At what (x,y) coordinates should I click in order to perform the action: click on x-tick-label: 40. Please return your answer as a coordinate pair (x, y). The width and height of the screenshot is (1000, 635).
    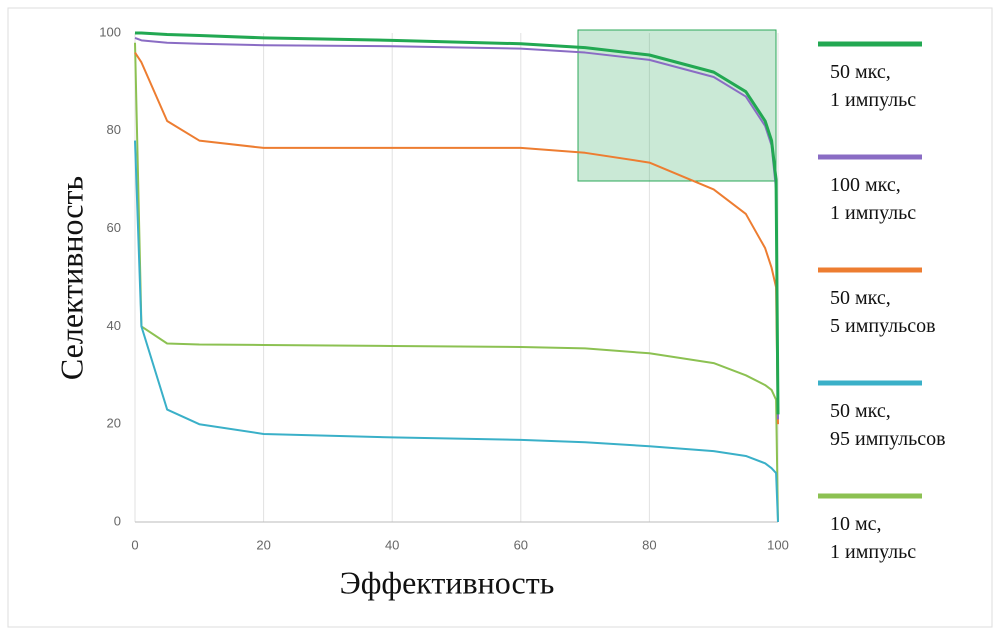
    Looking at the image, I should click on (392, 544).